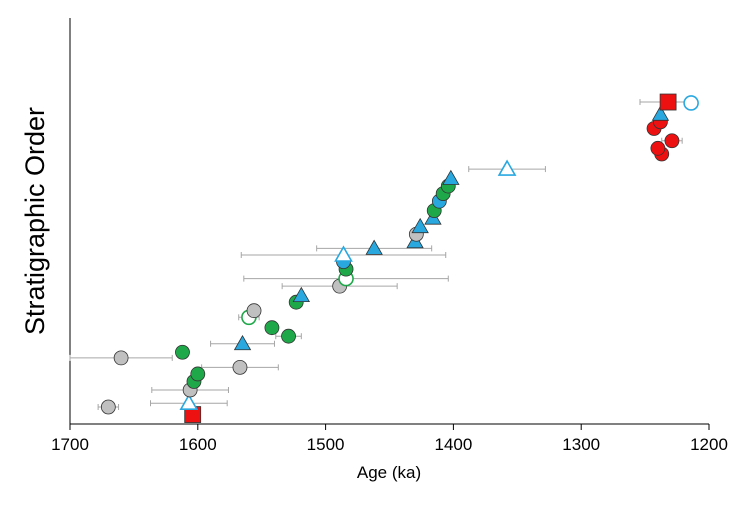  What do you see at coordinates (198, 444) in the screenshot?
I see `x-tick-label: 1600` at bounding box center [198, 444].